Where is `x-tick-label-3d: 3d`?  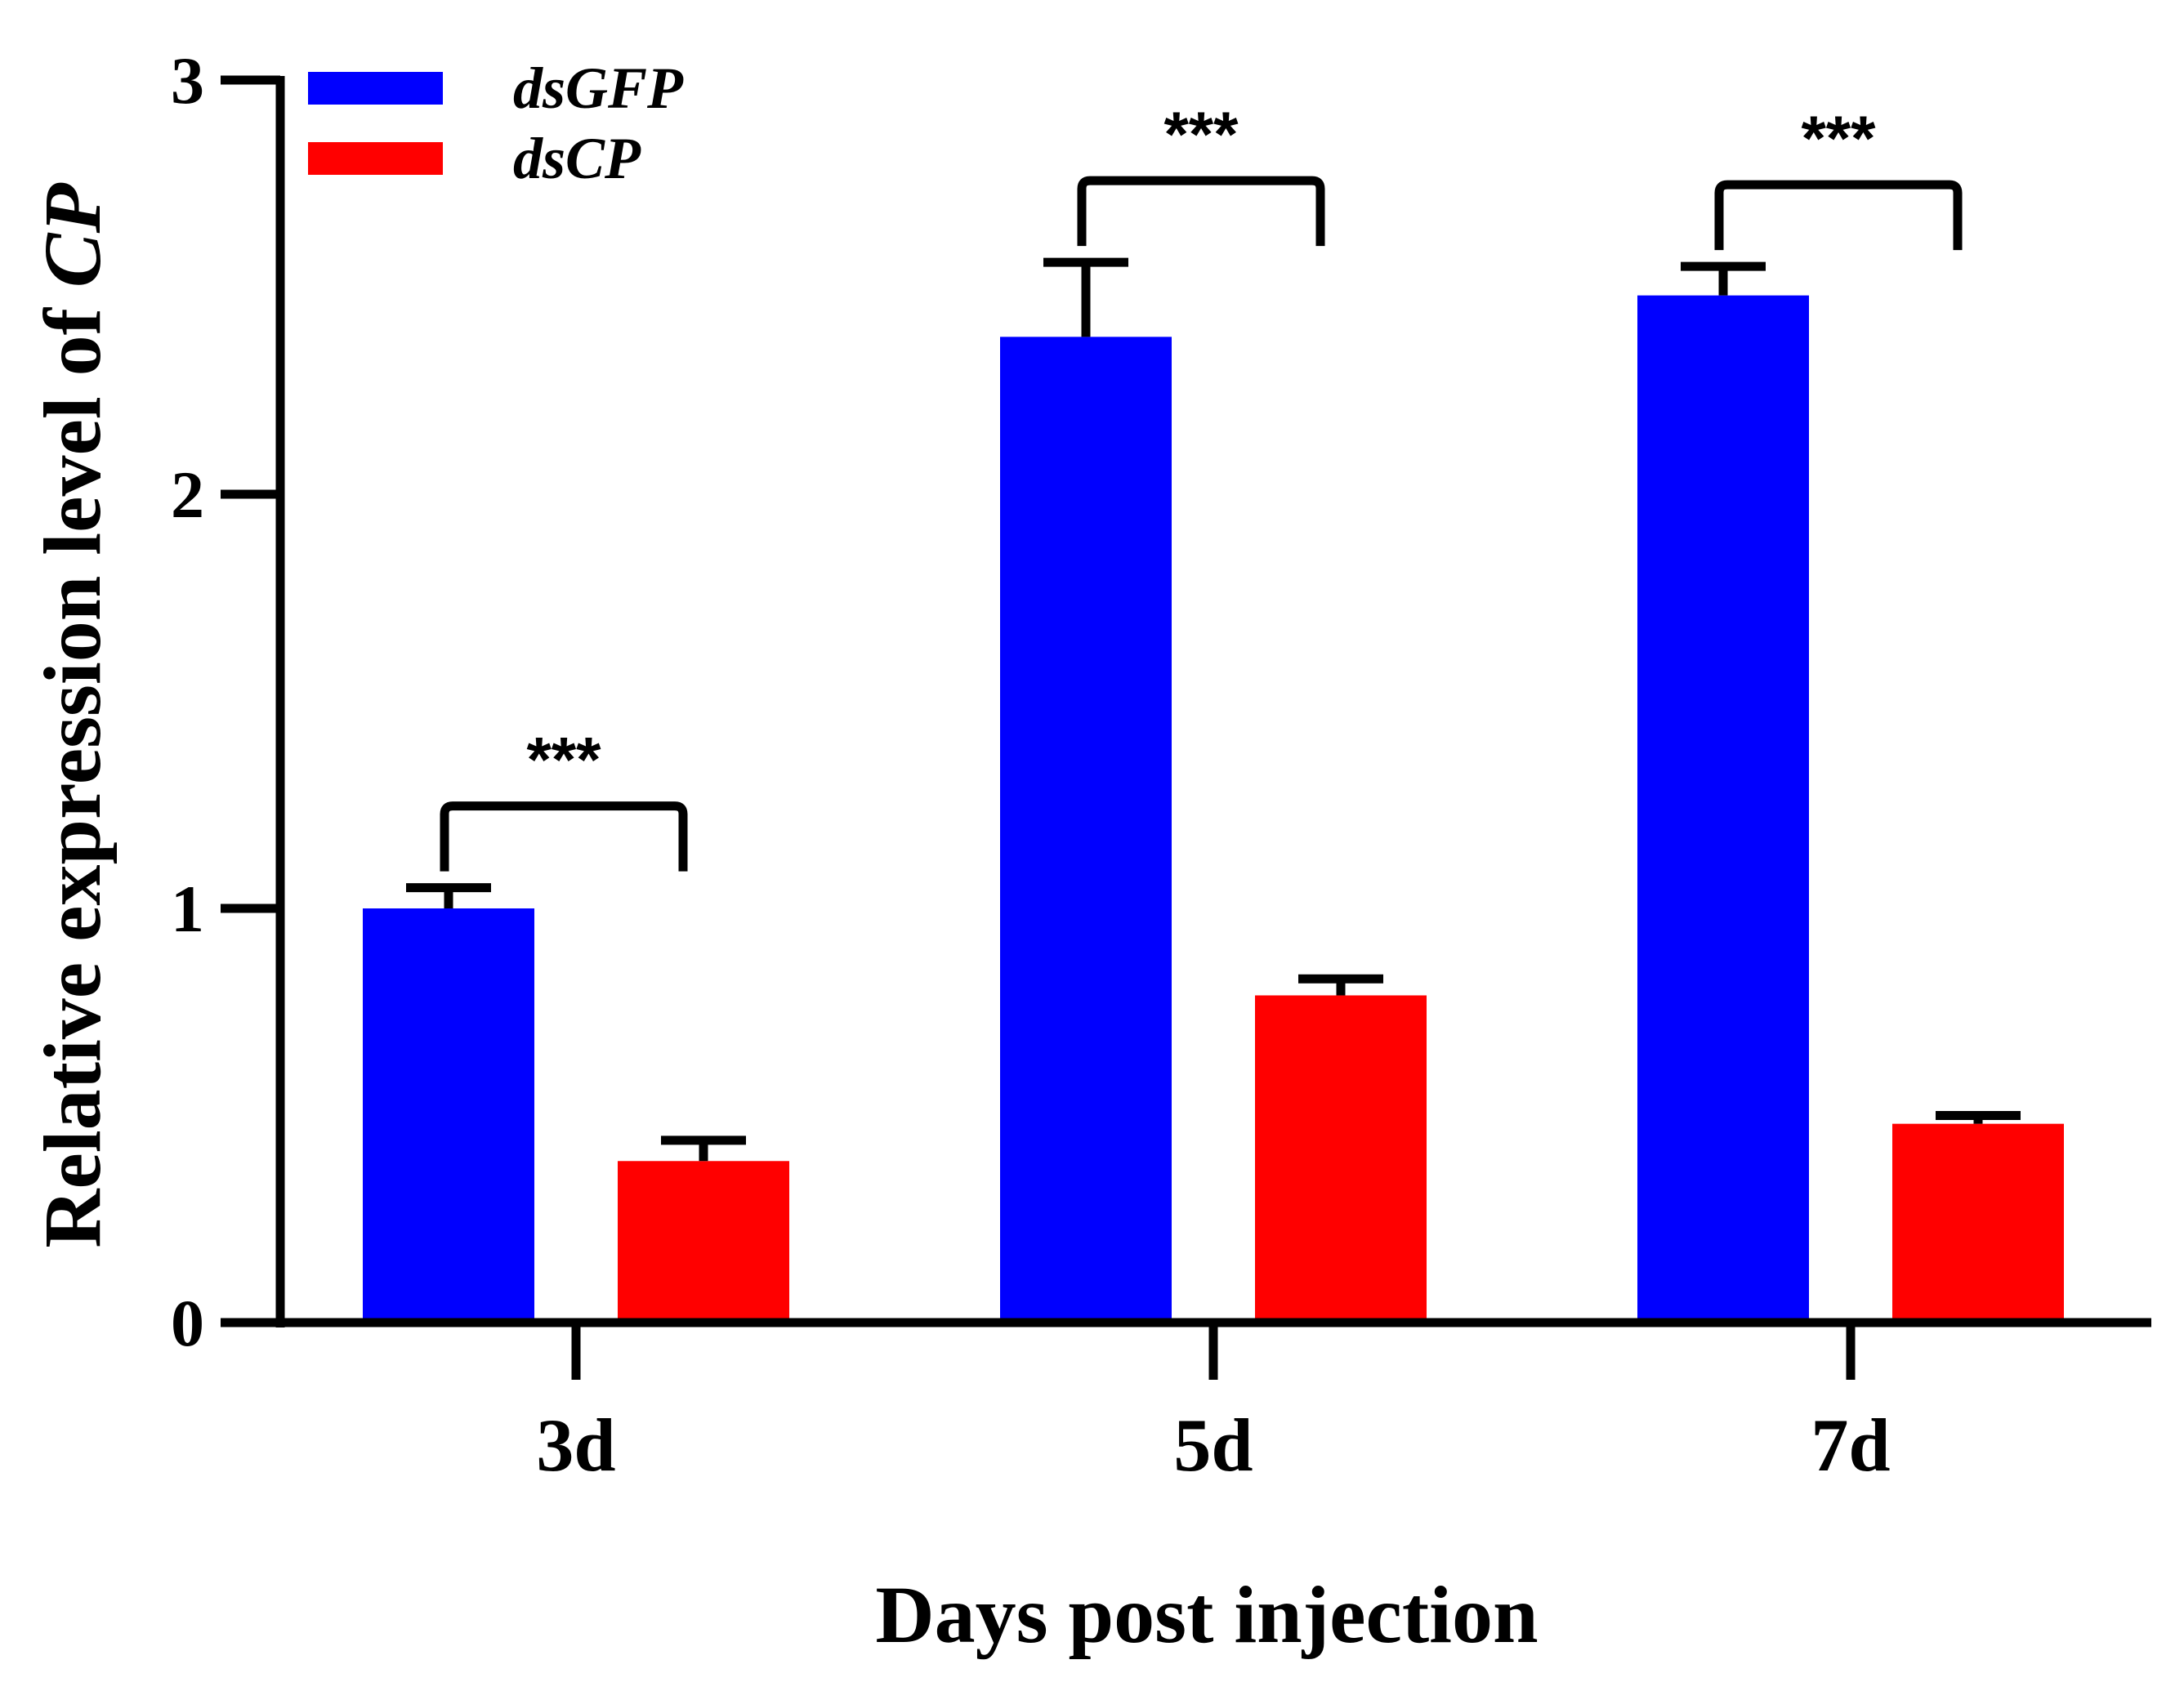
x-tick-label-3d: 3d is located at coordinates (575, 1445).